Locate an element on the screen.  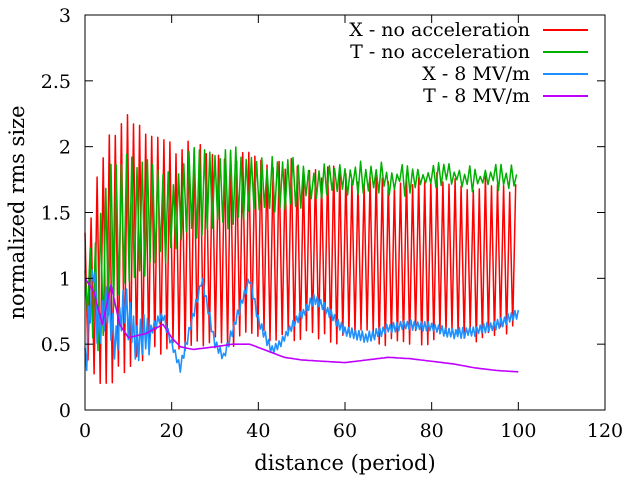
legend-label: T - no acceleration is located at coordinates (440, 52).